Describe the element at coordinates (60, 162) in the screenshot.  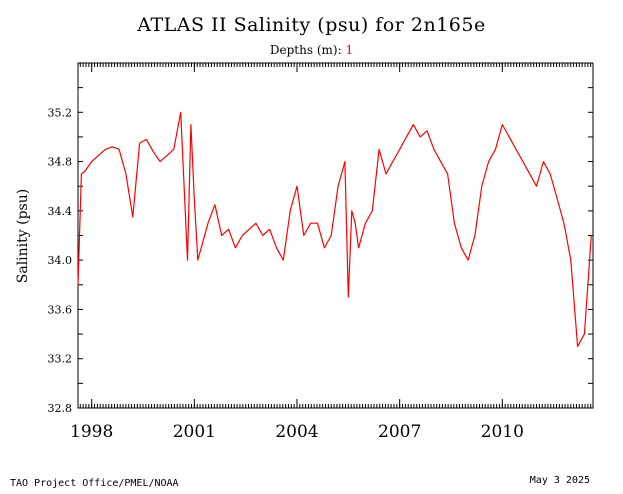
I see `y-tick-label: 34.8` at that location.